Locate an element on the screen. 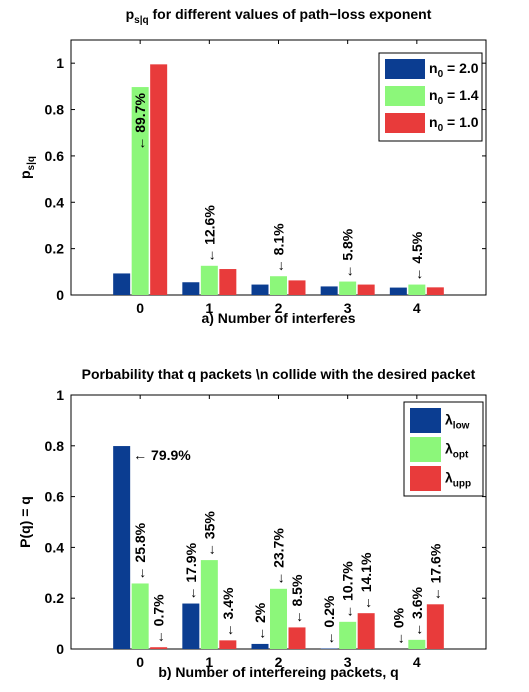  data-label: ← 35% is located at coordinates (209, 534).